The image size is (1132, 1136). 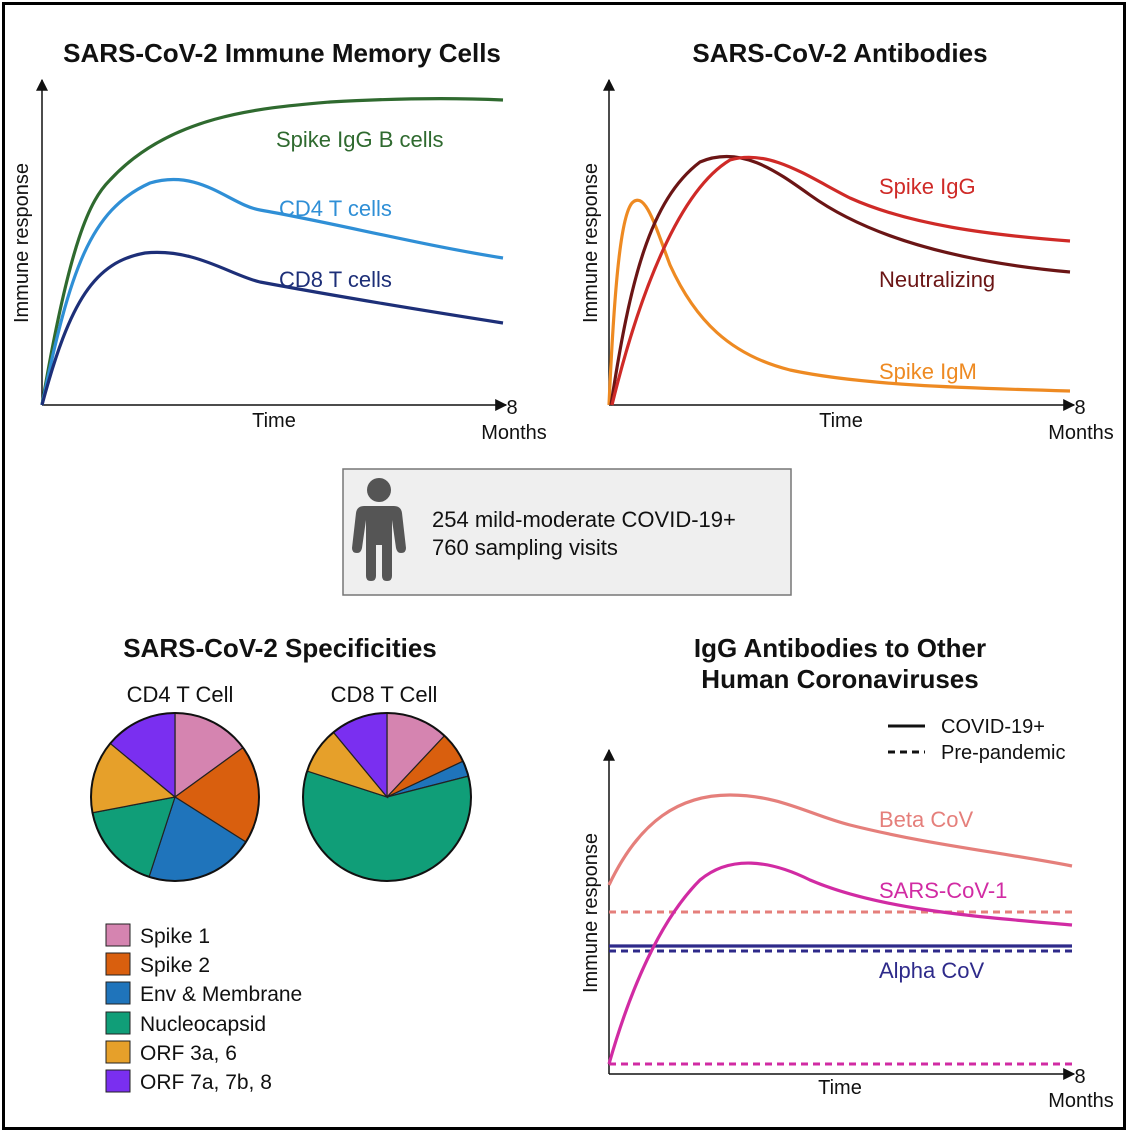 I want to click on cd4-pie-outline, so click(x=175, y=797).